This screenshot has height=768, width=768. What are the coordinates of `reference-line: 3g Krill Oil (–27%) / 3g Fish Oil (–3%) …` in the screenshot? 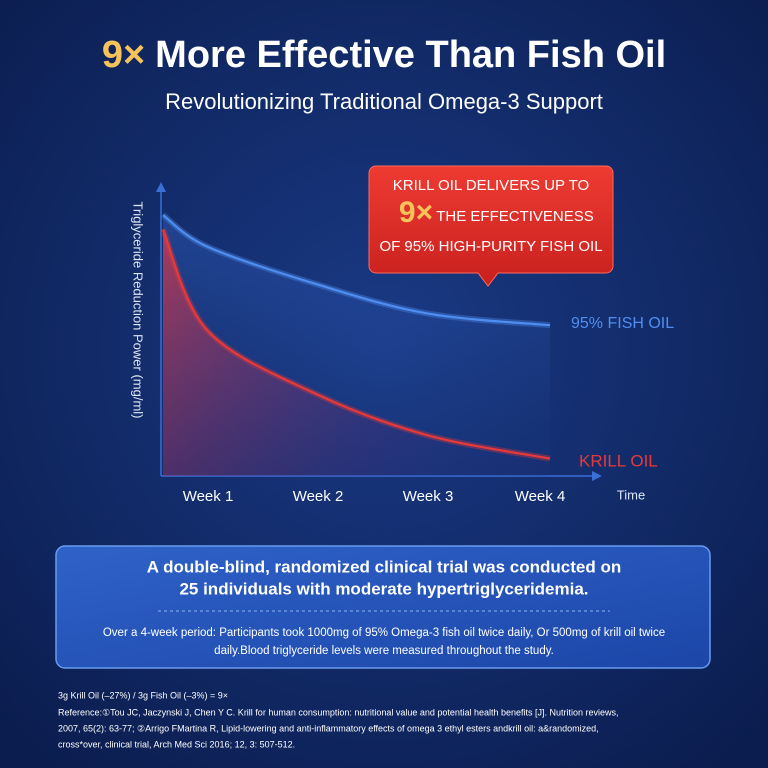 It's located at (143, 695).